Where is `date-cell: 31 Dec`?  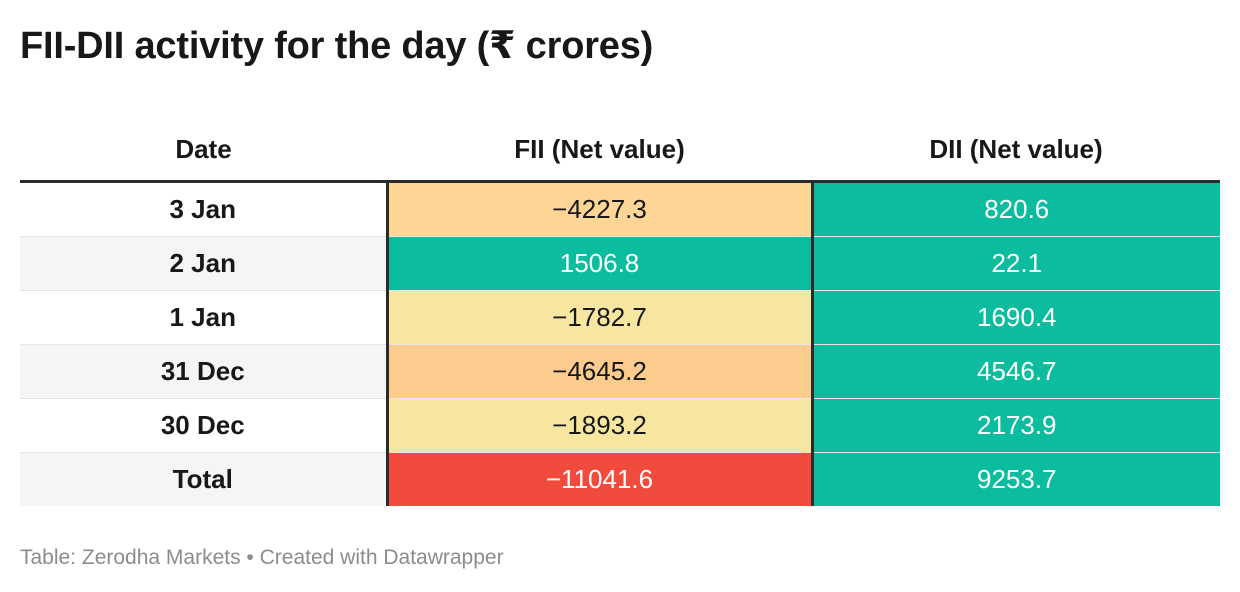 date-cell: 31 Dec is located at coordinates (204, 371).